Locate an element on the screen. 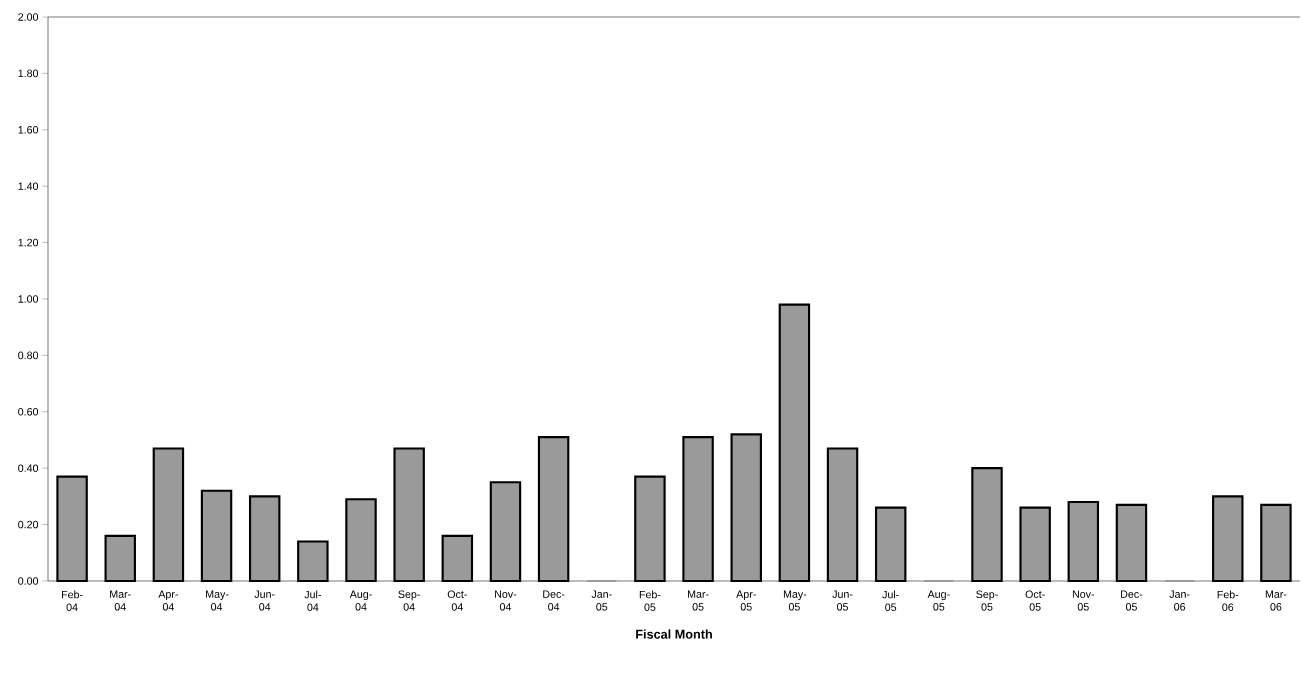 The height and width of the screenshot is (673, 1303). x-tick-label: Mar-06 is located at coordinates (1276, 600).